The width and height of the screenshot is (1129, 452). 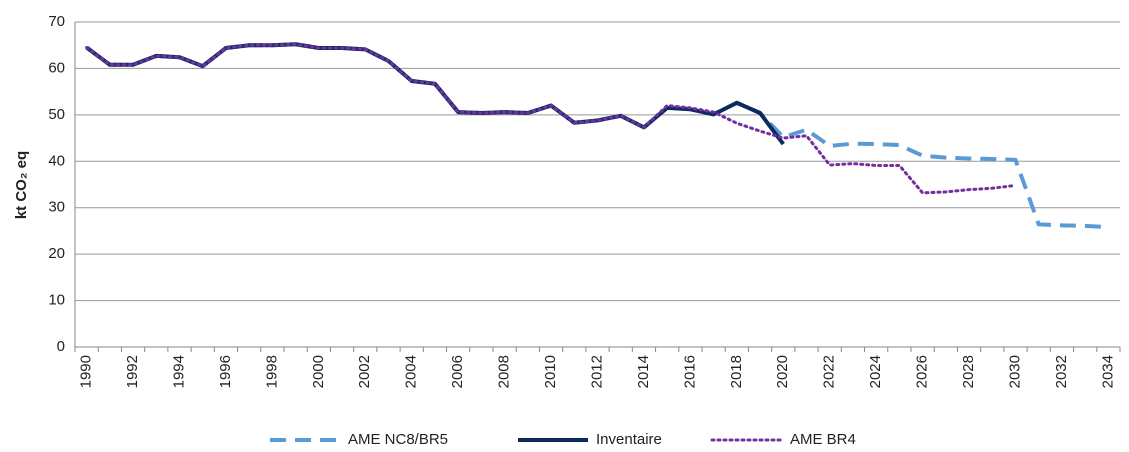 What do you see at coordinates (132, 371) in the screenshot?
I see `x-tick-label: 1992` at bounding box center [132, 371].